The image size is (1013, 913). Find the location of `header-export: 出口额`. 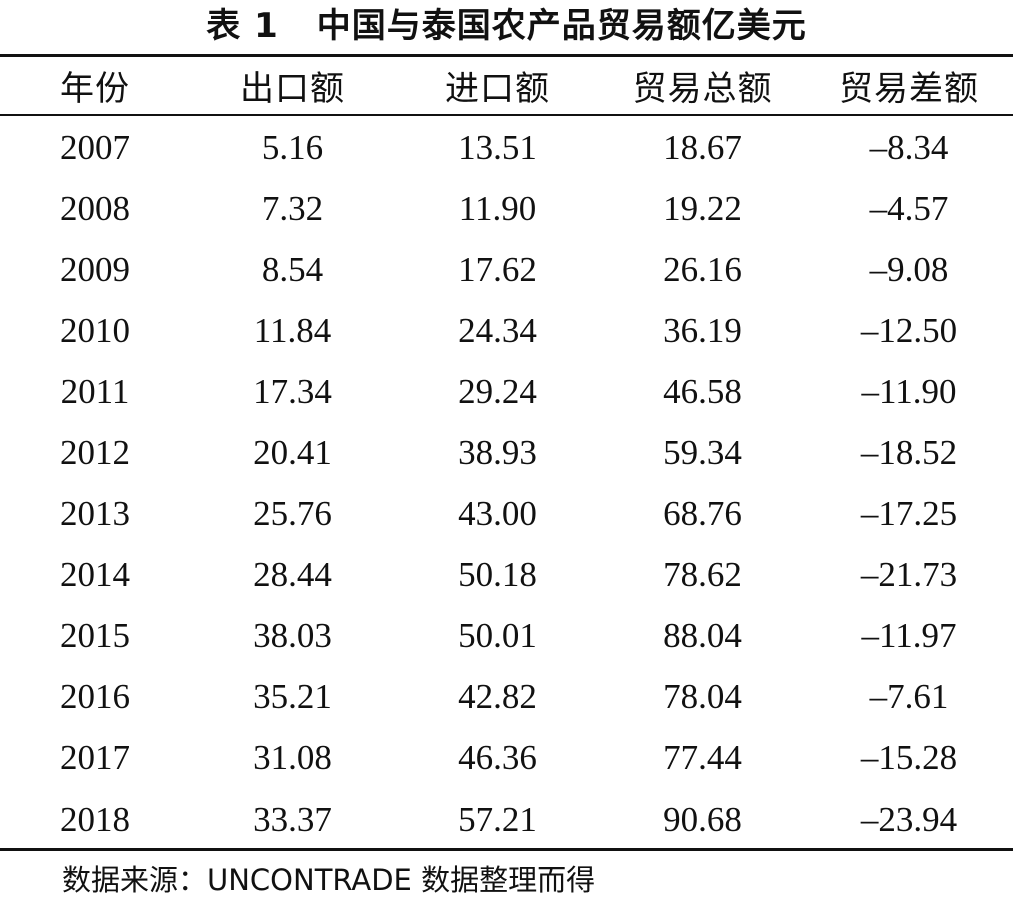

header-export: 出口额 is located at coordinates (292, 89).